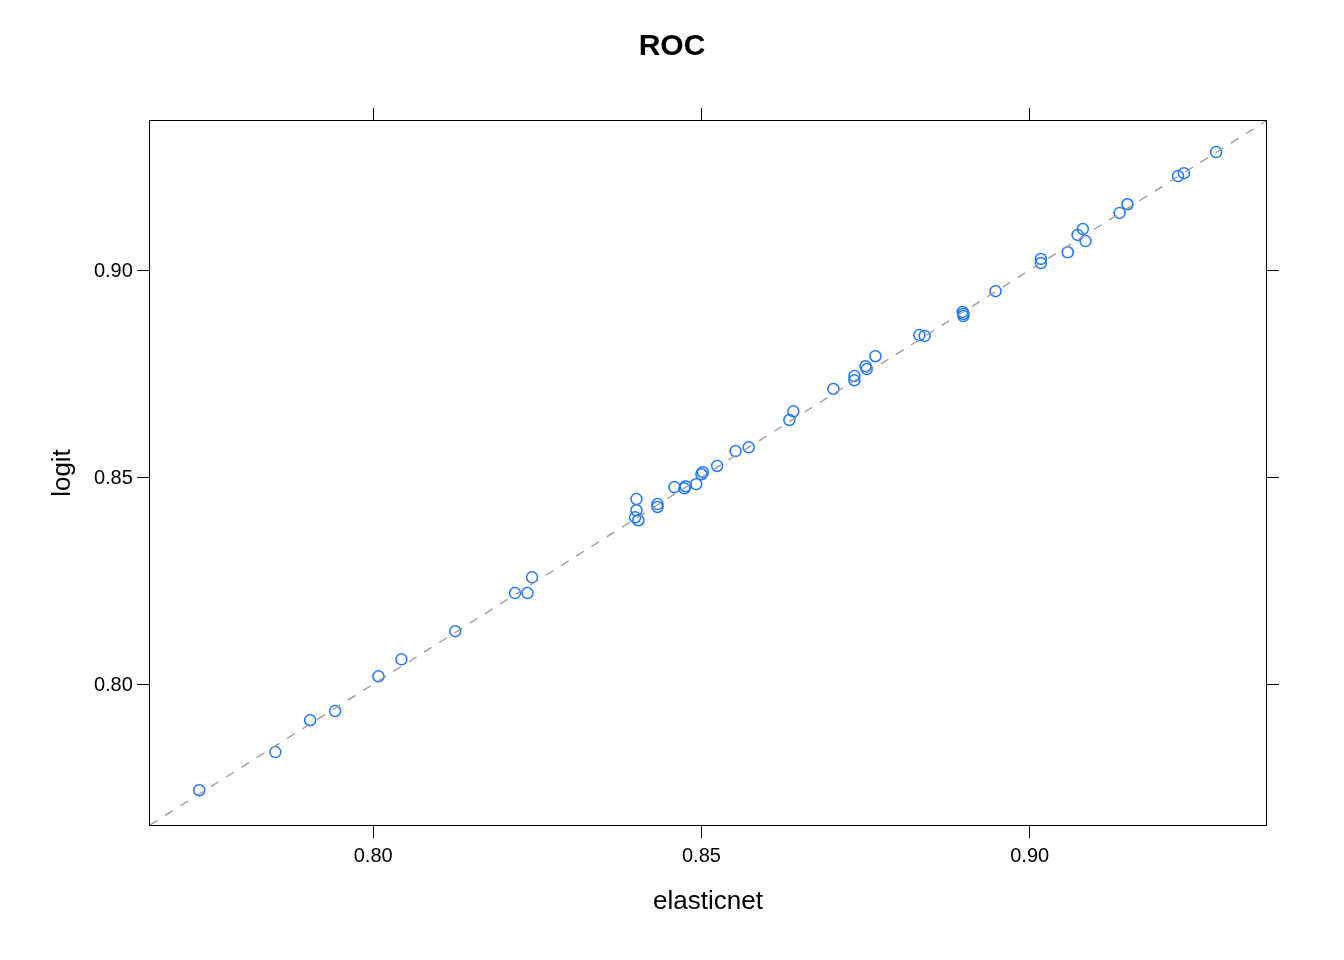  What do you see at coordinates (61, 472) in the screenshot?
I see `y-axis-title: logit` at bounding box center [61, 472].